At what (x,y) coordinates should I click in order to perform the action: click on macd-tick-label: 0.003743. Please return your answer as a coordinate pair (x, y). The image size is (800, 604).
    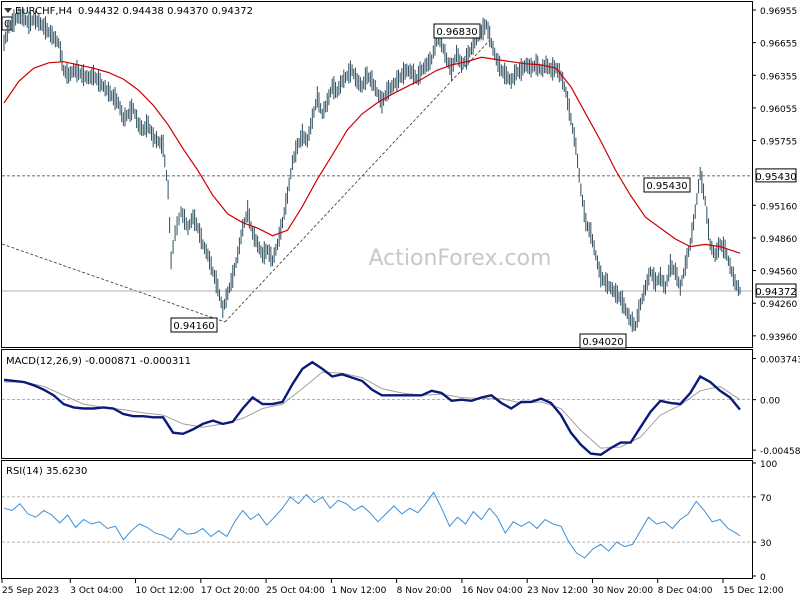
    Looking at the image, I should click on (780, 360).